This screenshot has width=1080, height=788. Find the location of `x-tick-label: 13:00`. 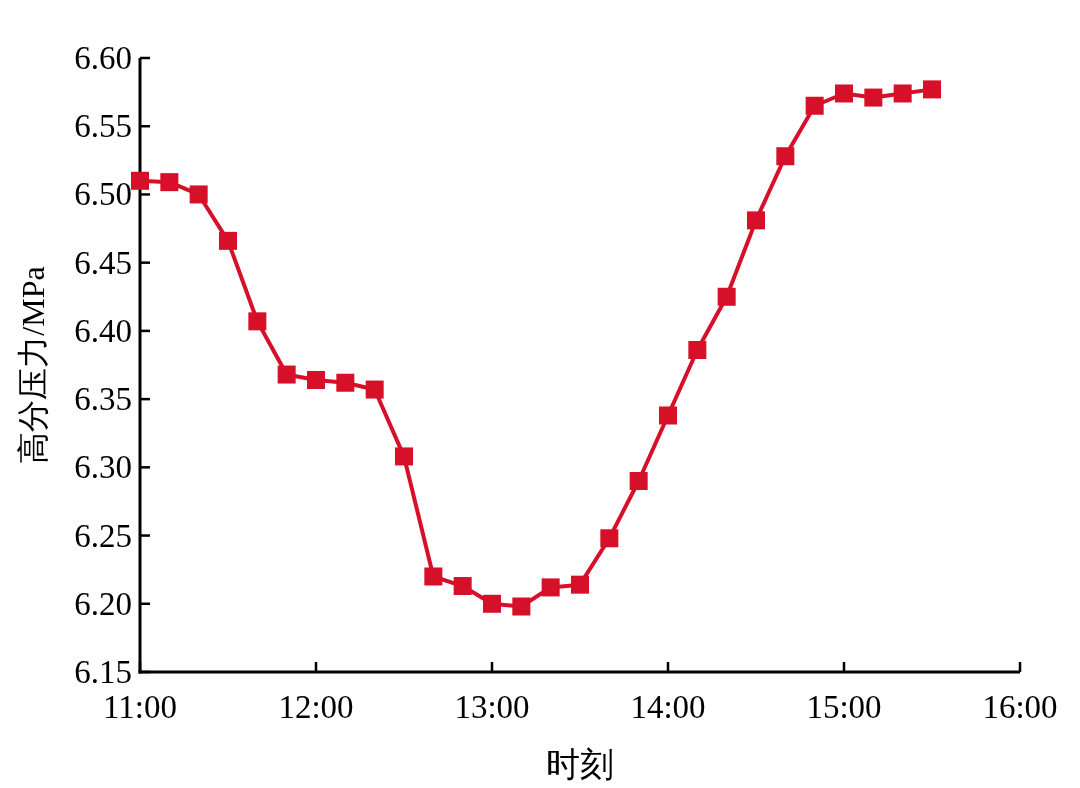

x-tick-label: 13:00 is located at coordinates (492, 707).